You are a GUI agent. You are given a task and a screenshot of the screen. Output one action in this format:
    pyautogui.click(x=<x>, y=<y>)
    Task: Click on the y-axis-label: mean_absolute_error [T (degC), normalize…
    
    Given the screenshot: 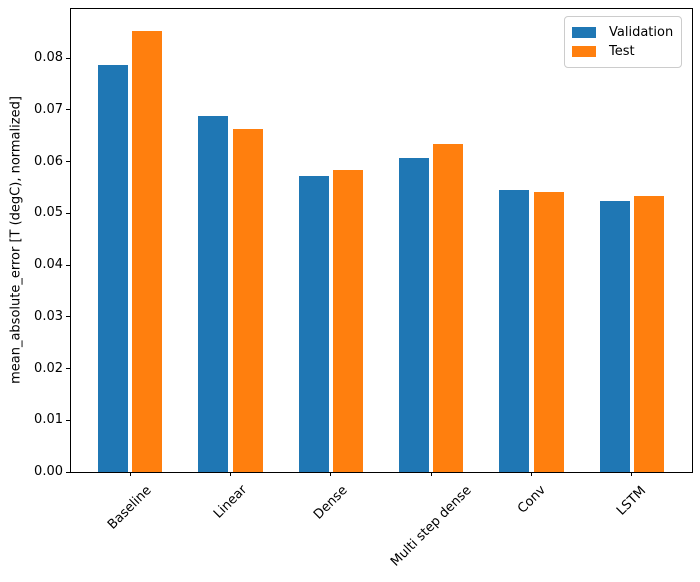 What is the action you would take?
    pyautogui.click(x=16, y=240)
    